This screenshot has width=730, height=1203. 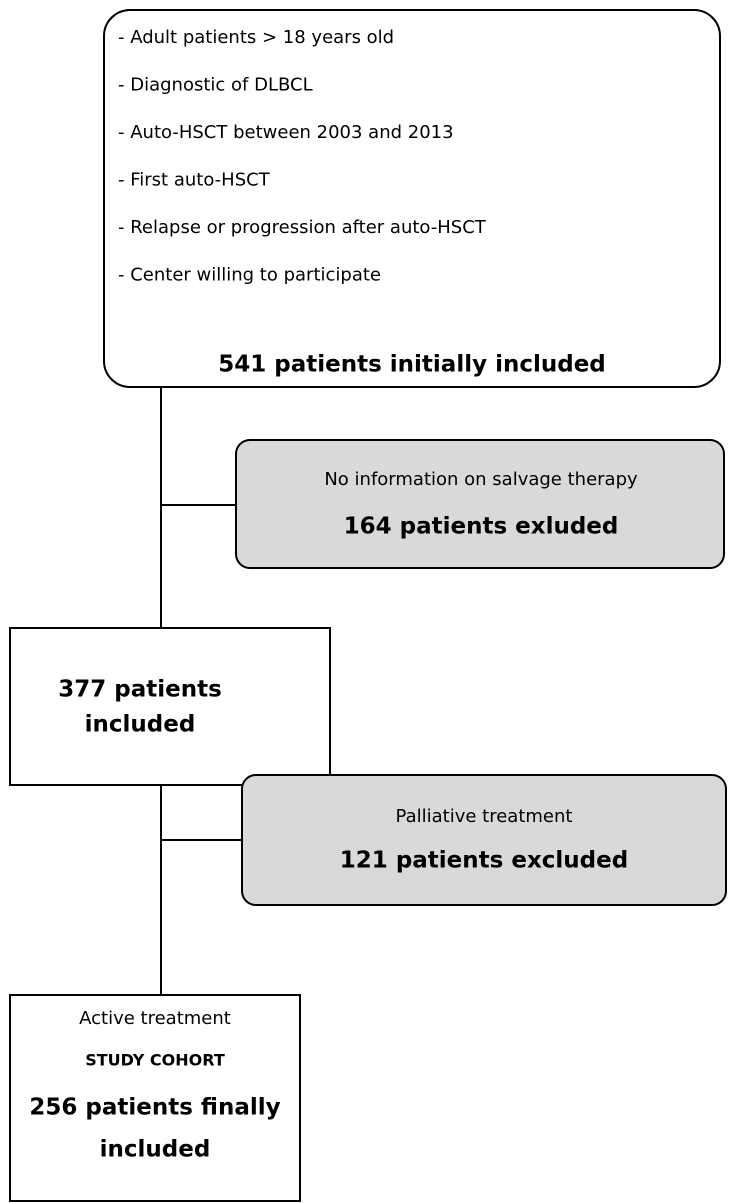 What do you see at coordinates (484, 816) in the screenshot?
I see `node-reason: Palliative treatment` at bounding box center [484, 816].